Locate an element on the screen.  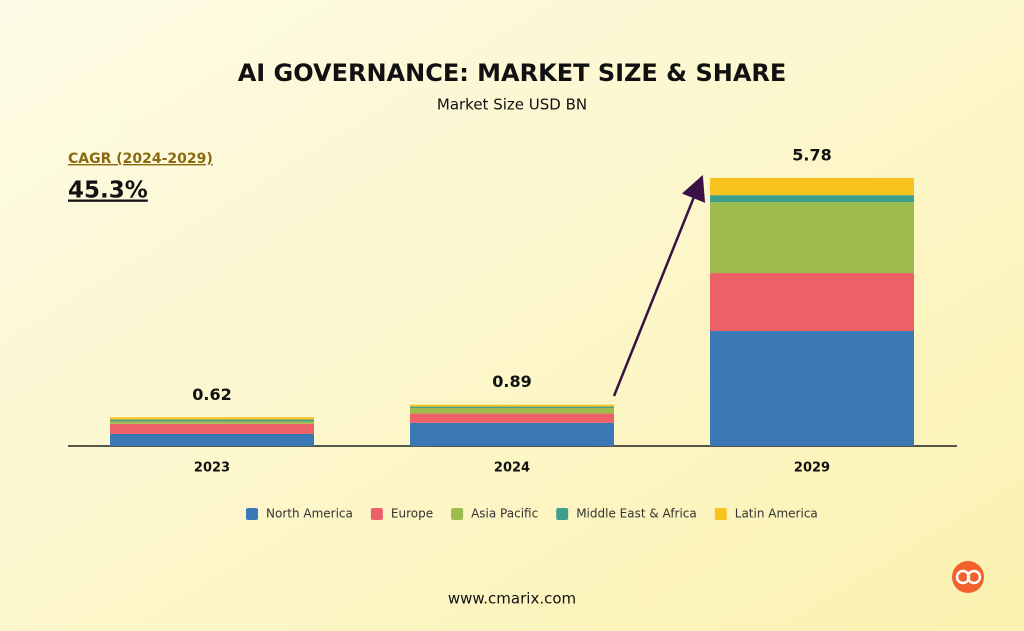
x-tick-label: 2023 is located at coordinates (212, 468).